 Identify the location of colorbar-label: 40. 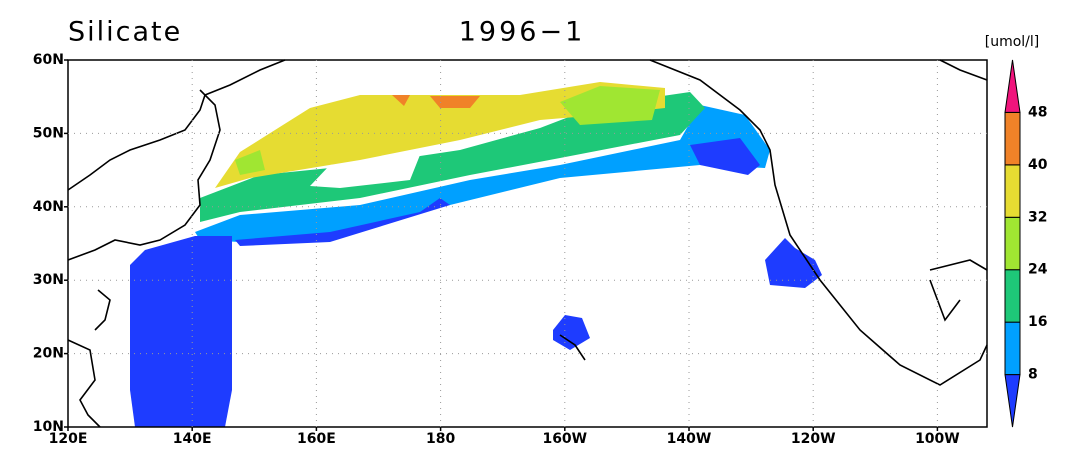
(1038, 165).